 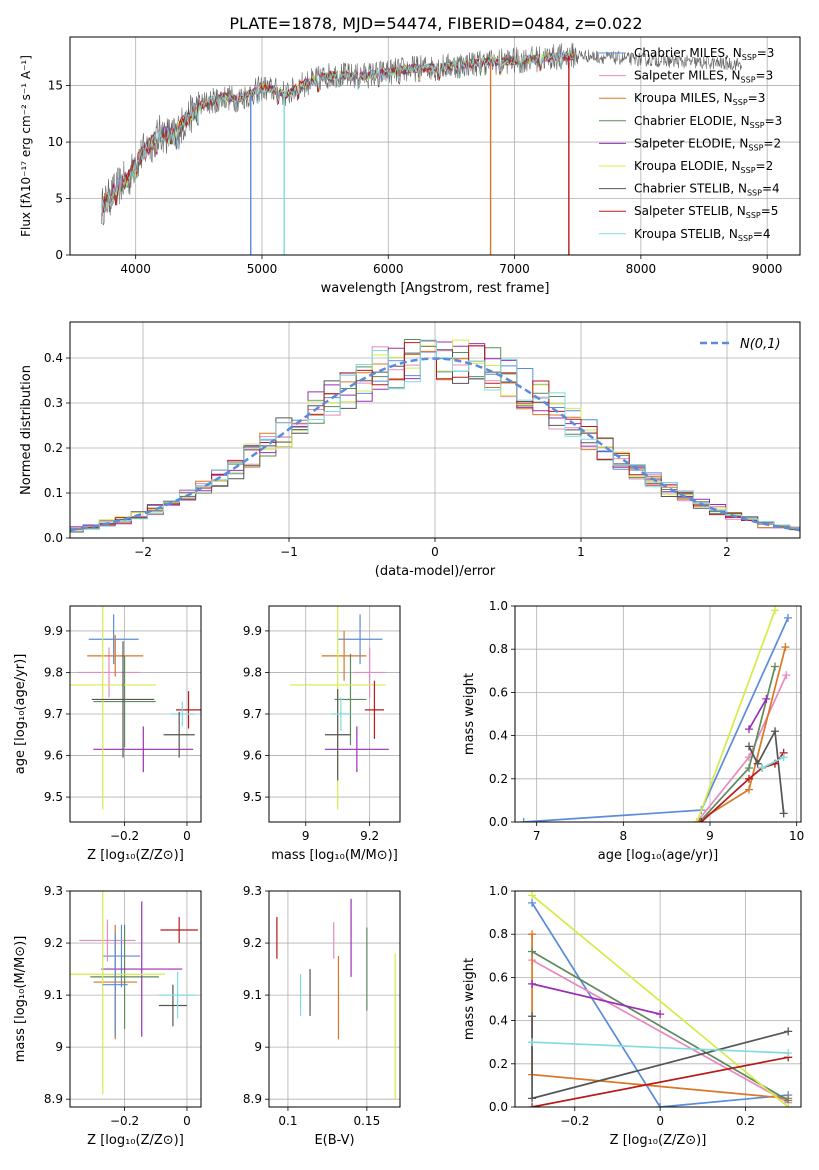 What do you see at coordinates (704, 54) in the screenshot?
I see `legend-label: Chabrier MILES, NSSP=3` at bounding box center [704, 54].